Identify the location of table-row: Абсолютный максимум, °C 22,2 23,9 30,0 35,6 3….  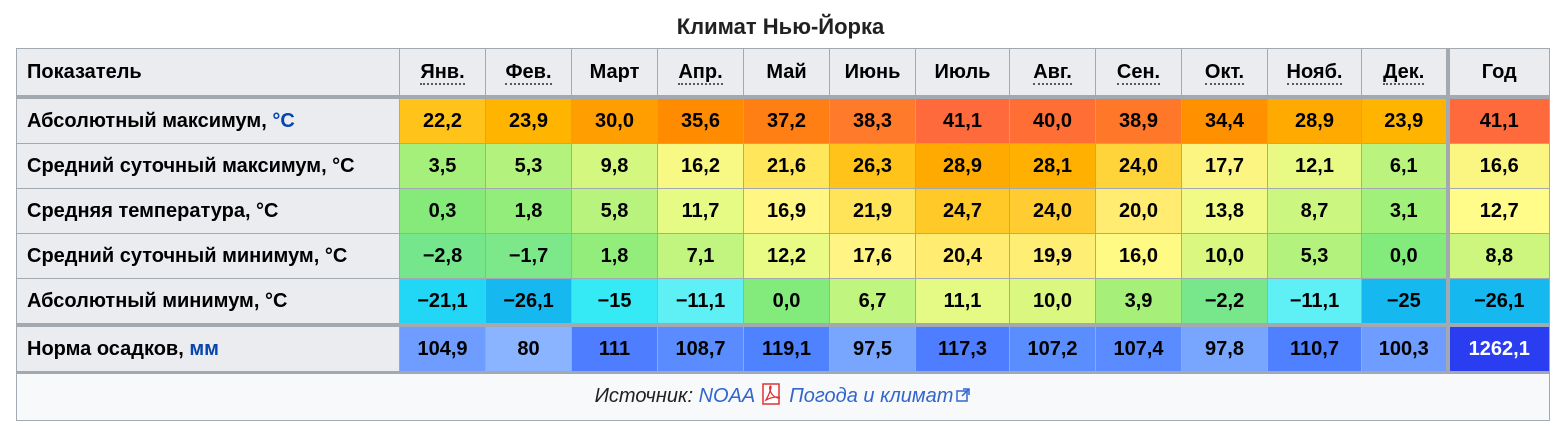
(783, 120).